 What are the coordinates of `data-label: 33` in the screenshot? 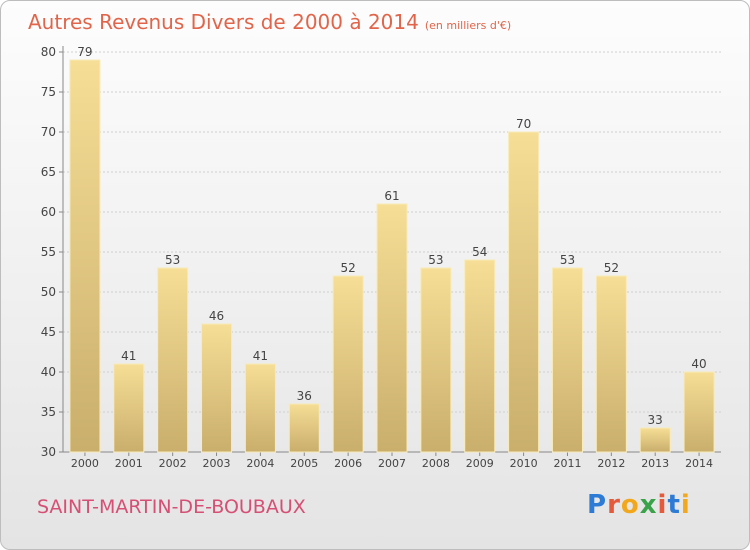 It's located at (655, 420).